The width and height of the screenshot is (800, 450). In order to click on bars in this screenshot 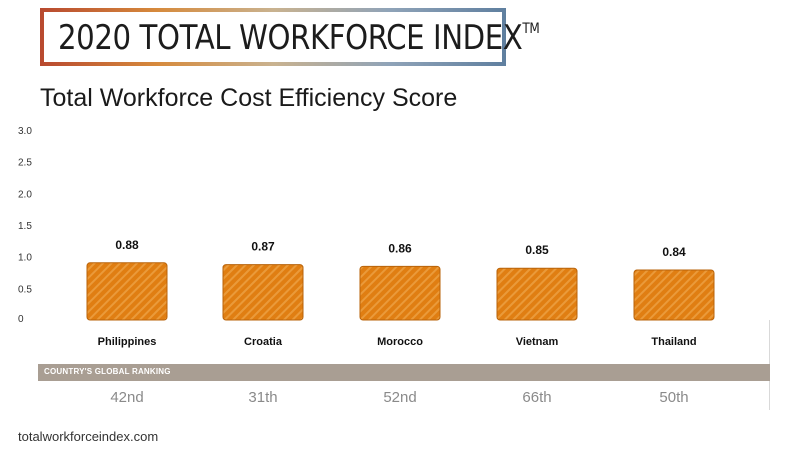, I will do `click(400, 291)`.